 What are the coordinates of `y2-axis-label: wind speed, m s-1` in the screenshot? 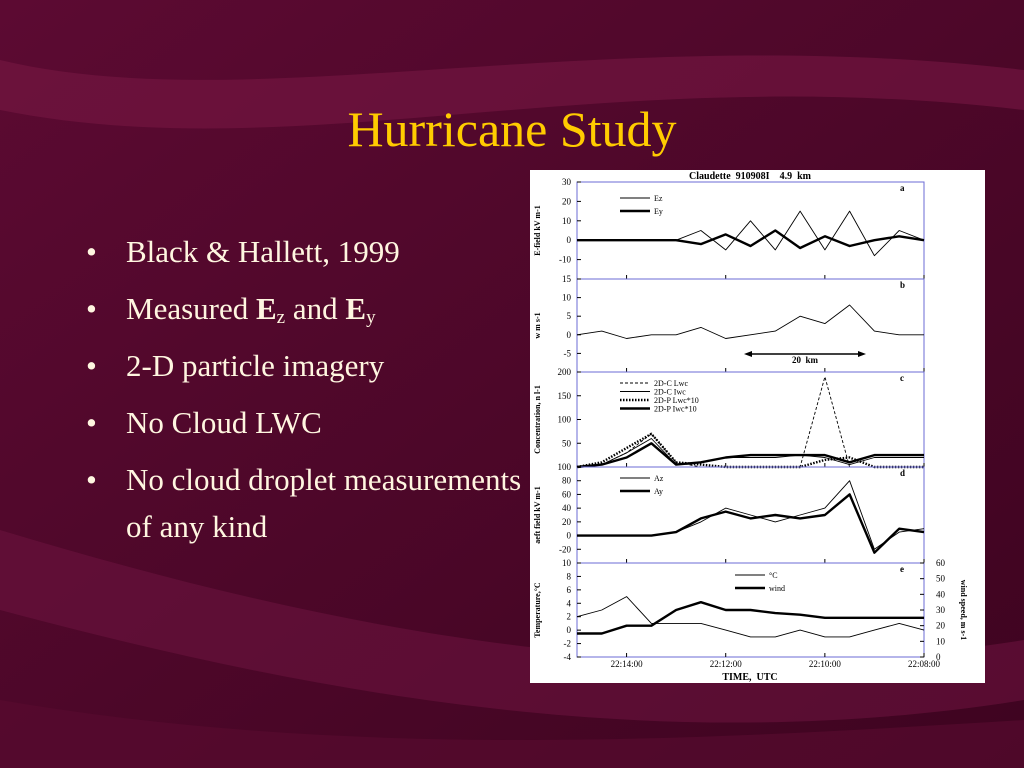 It's located at (963, 610).